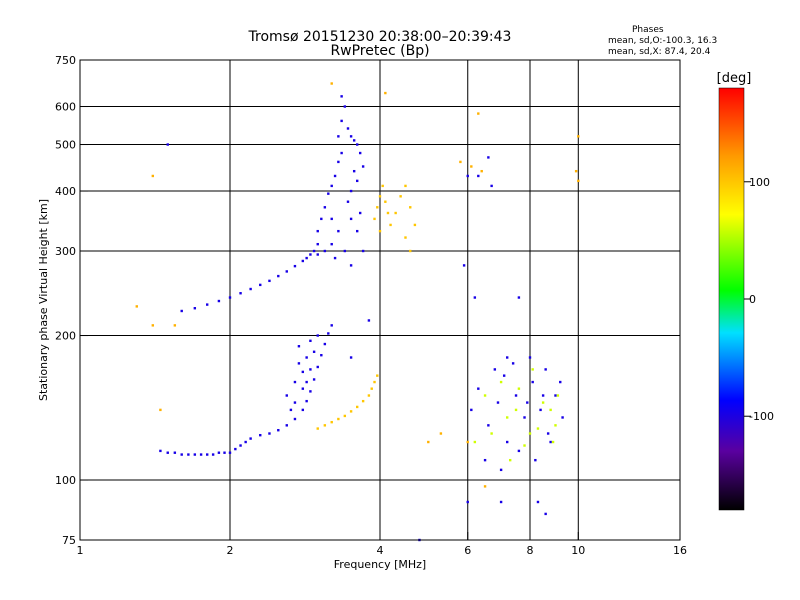 The width and height of the screenshot is (800, 600). What do you see at coordinates (65, 480) in the screenshot?
I see `y-tick-label: 100` at bounding box center [65, 480].